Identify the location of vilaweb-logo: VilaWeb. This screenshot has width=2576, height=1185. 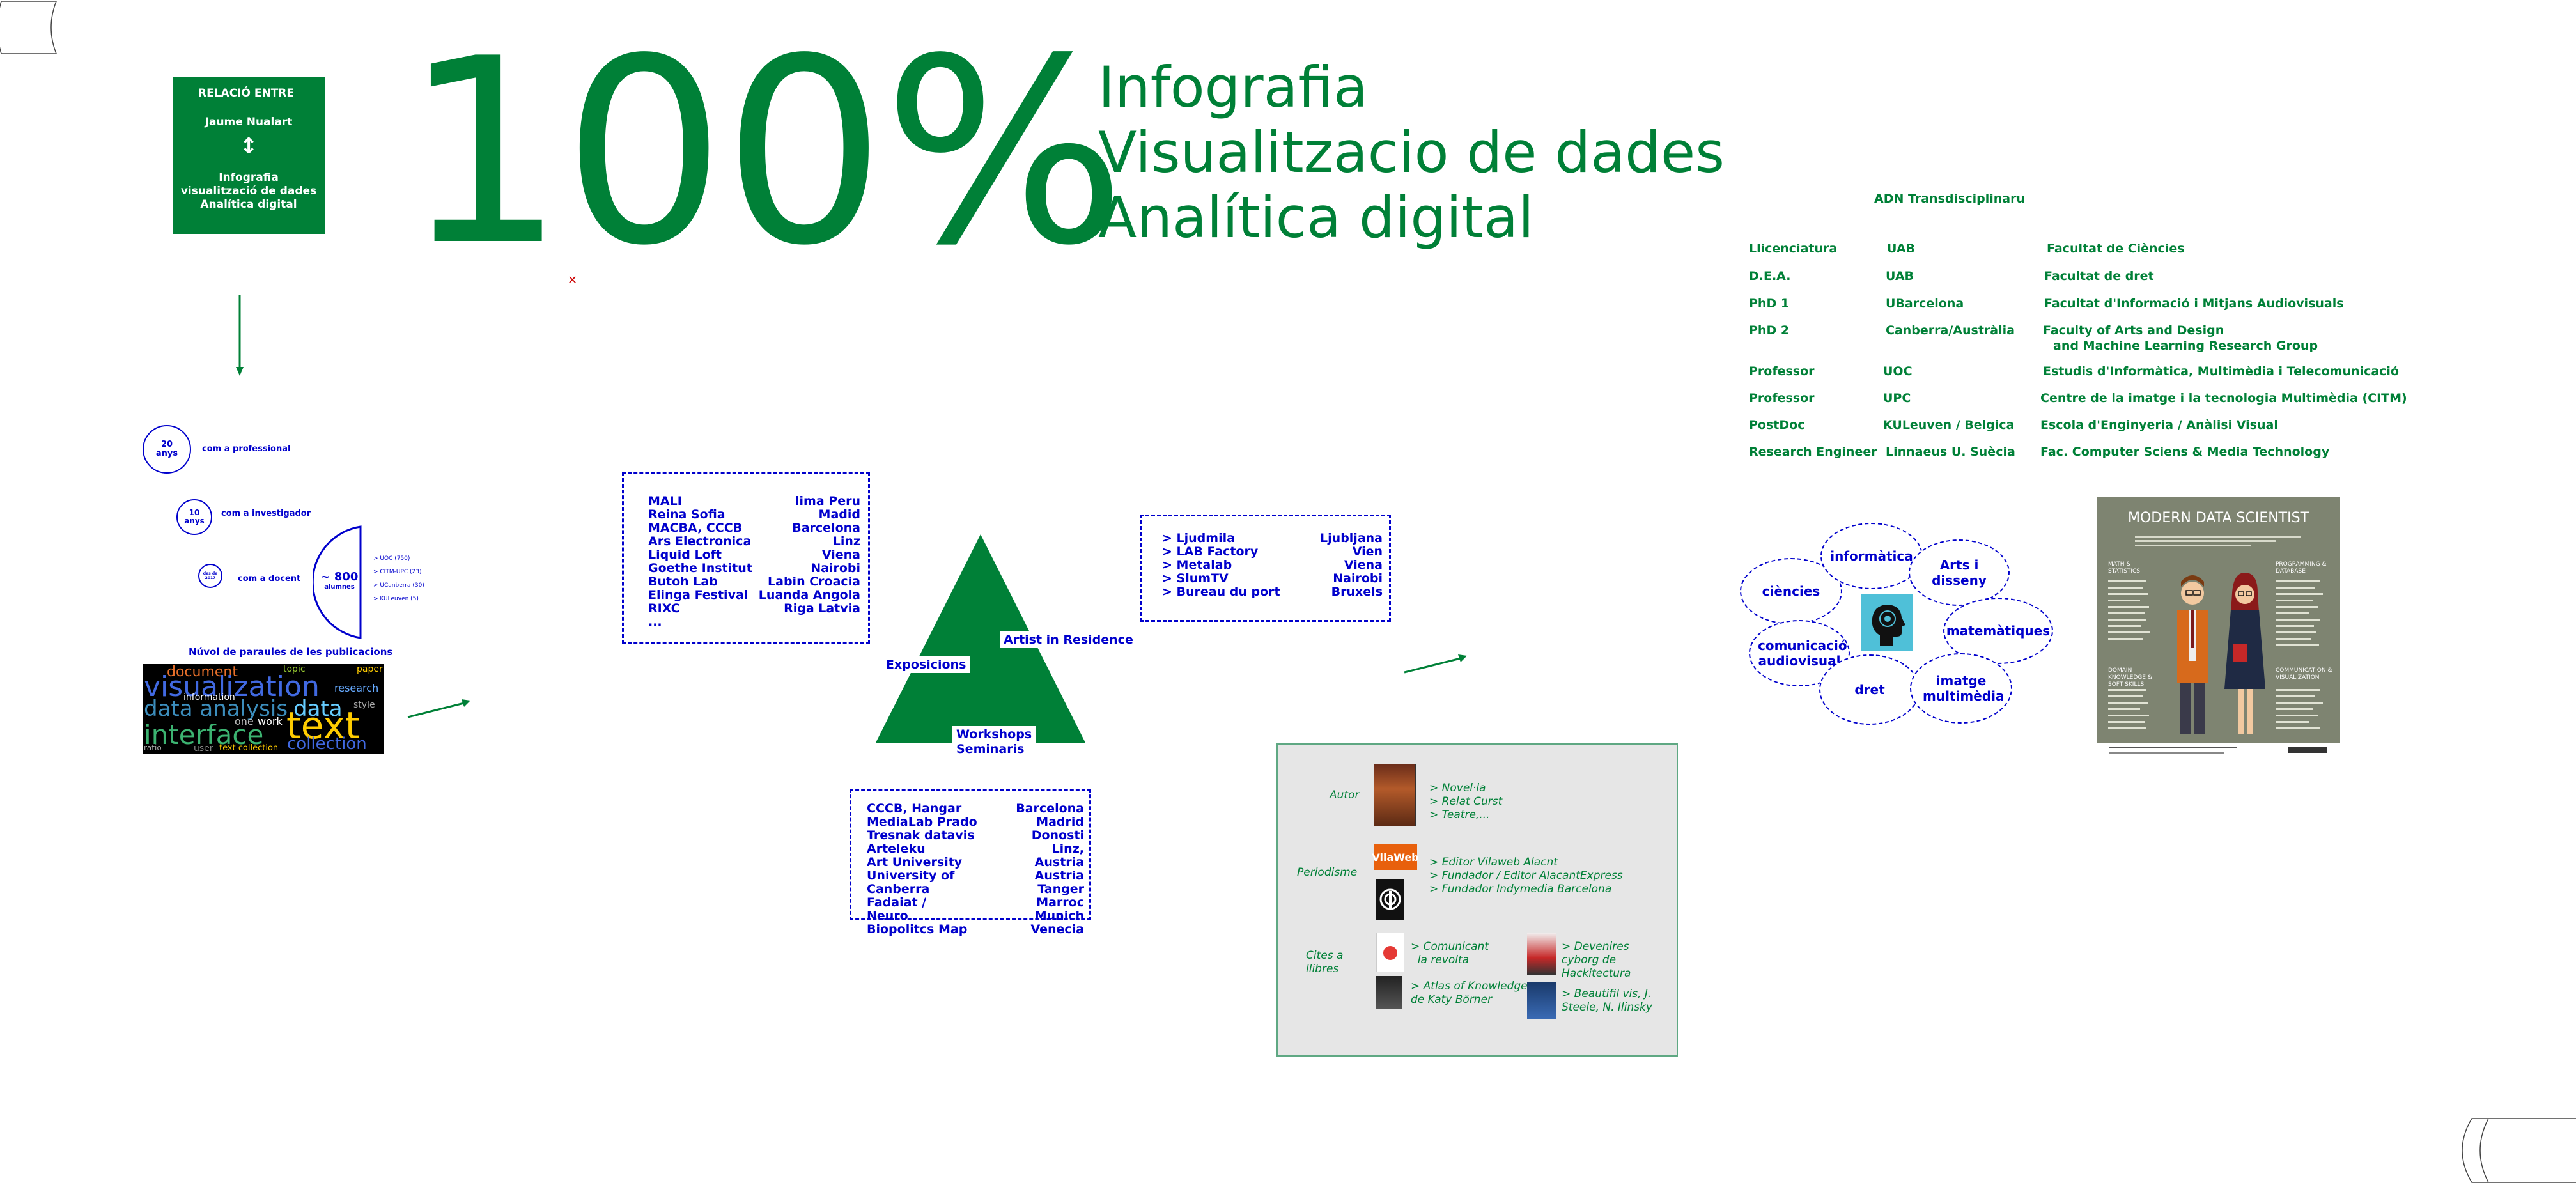
(1396, 857).